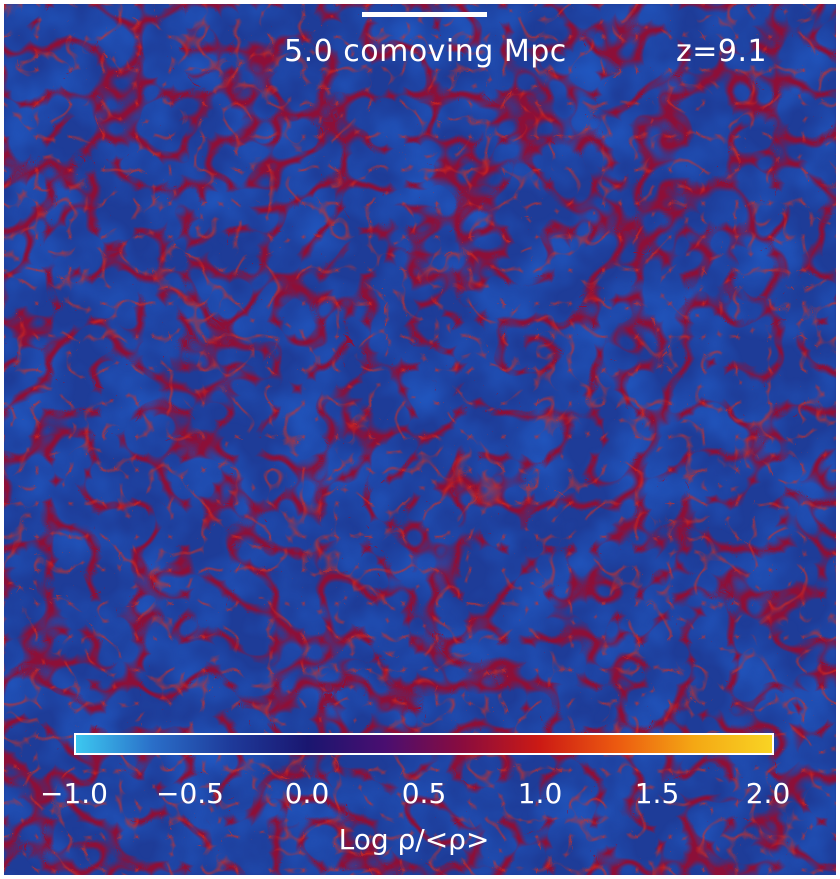 The image size is (840, 879). I want to click on colorbar, so click(424, 744).